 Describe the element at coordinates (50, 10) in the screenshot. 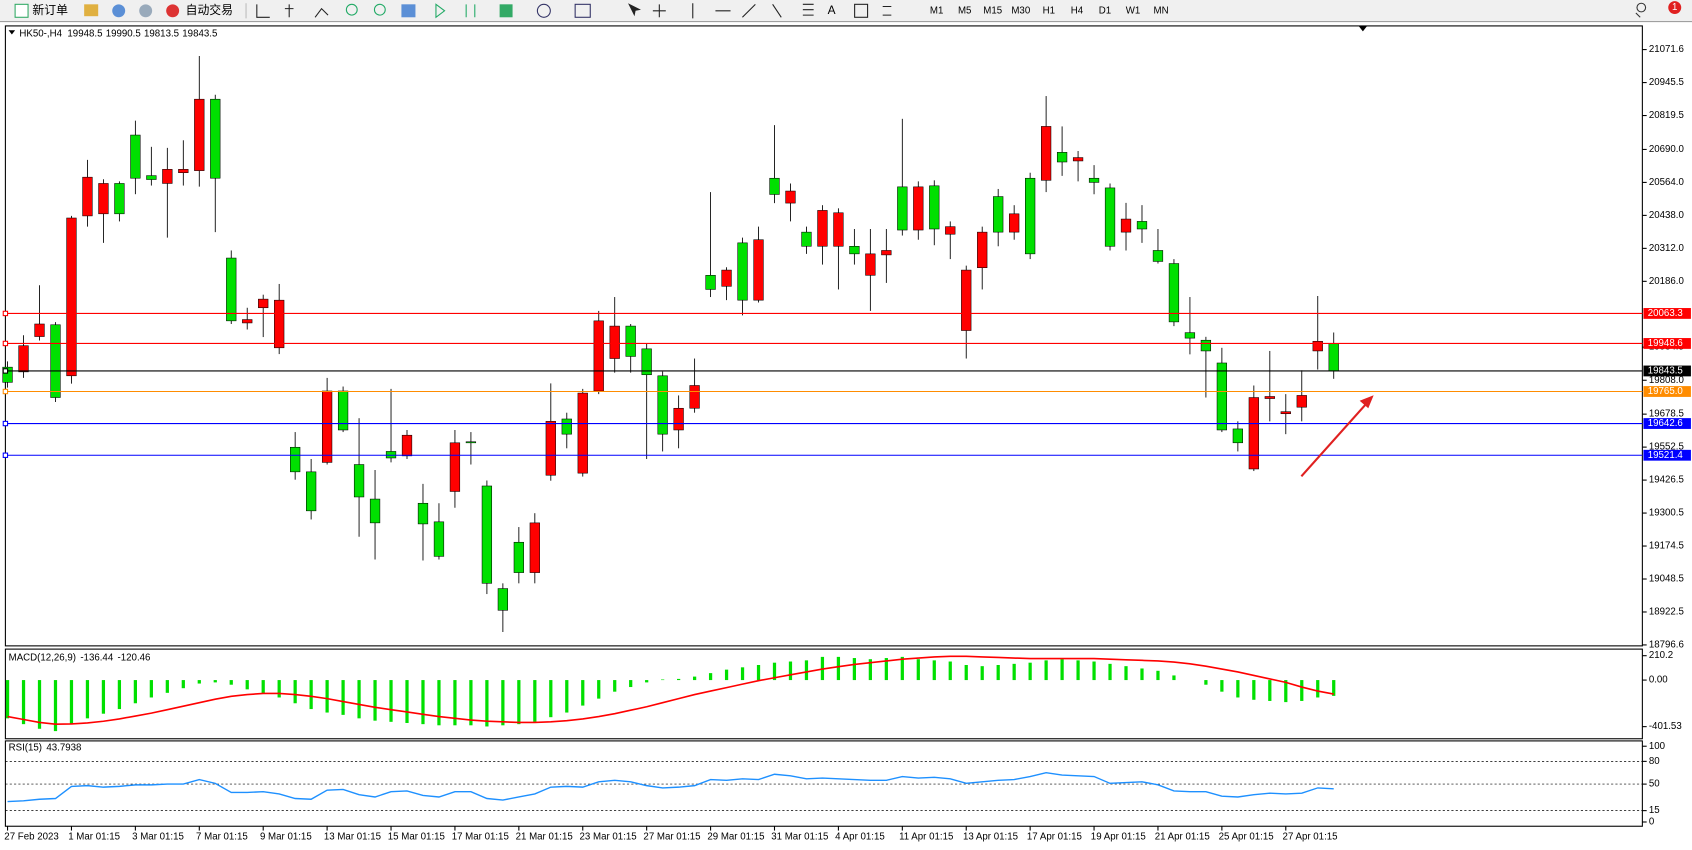

I see `new-order-button: 新订单` at that location.